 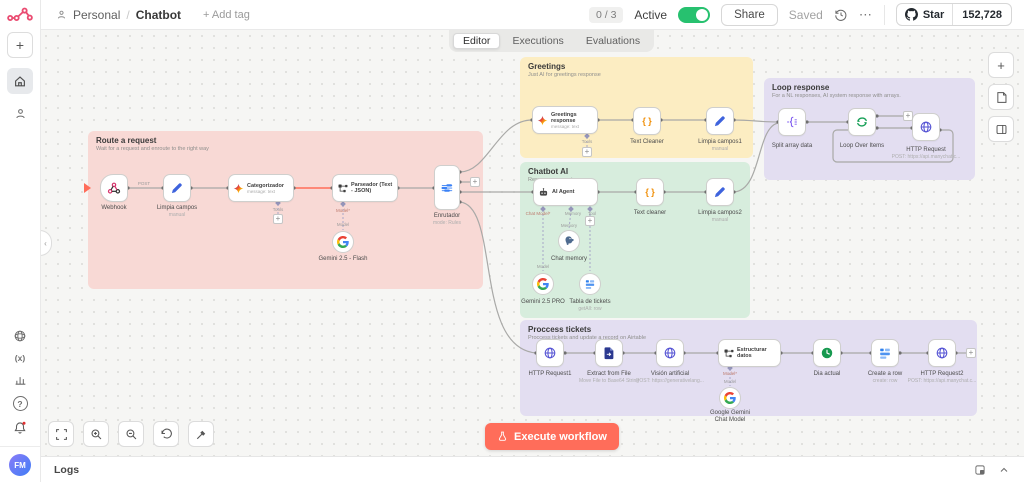 What do you see at coordinates (177, 188) in the screenshot?
I see `node-limpia-campos` at bounding box center [177, 188].